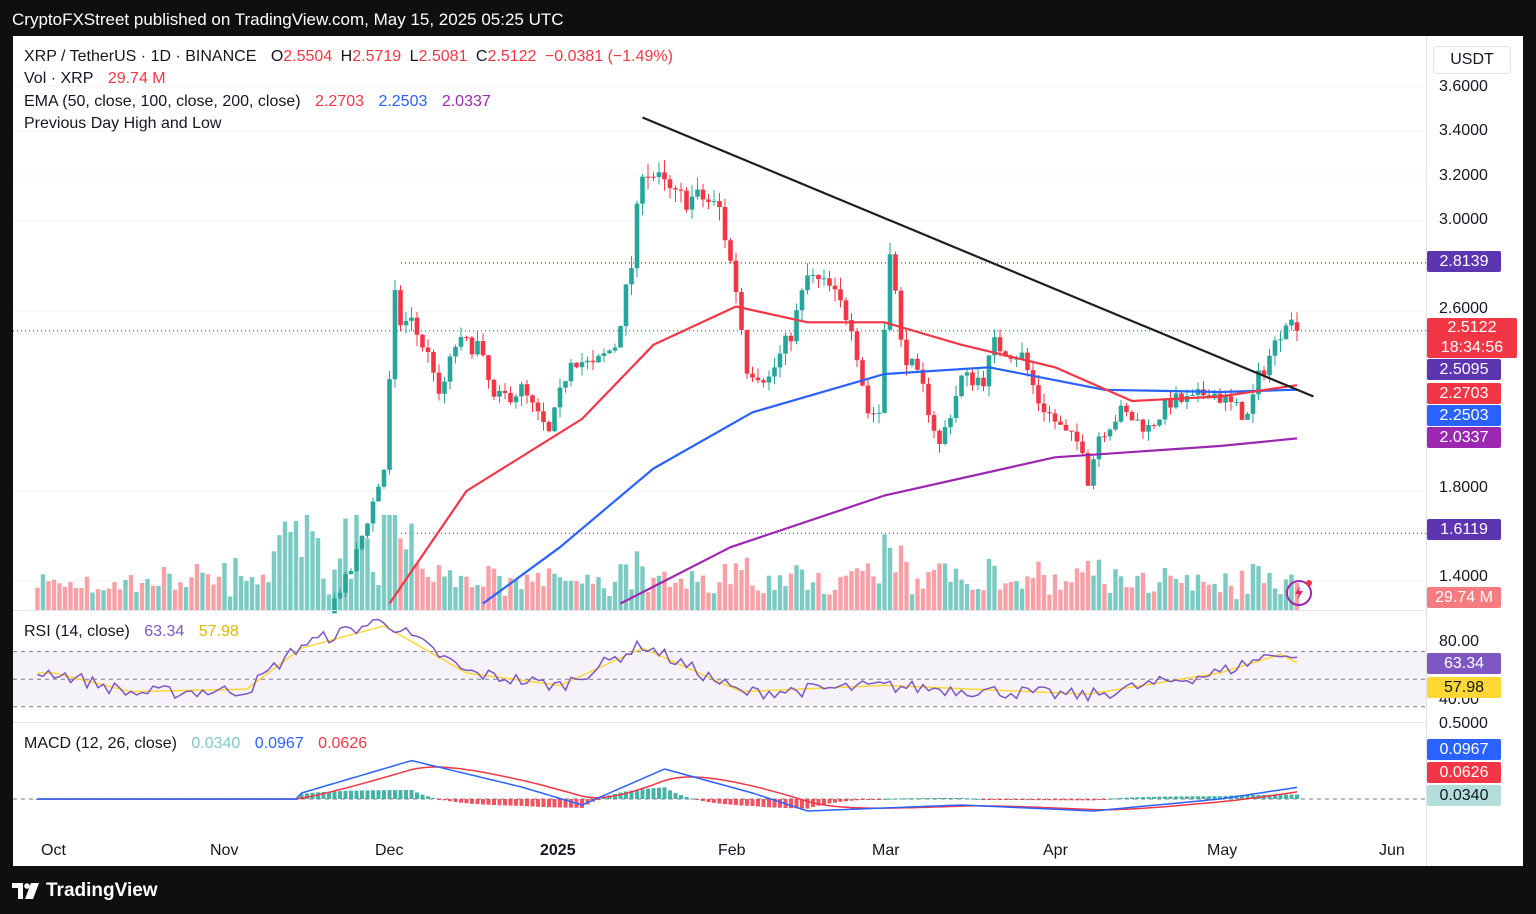 Image resolution: width=1536 pixels, height=914 pixels. I want to click on currency-button: USDT, so click(1472, 60).